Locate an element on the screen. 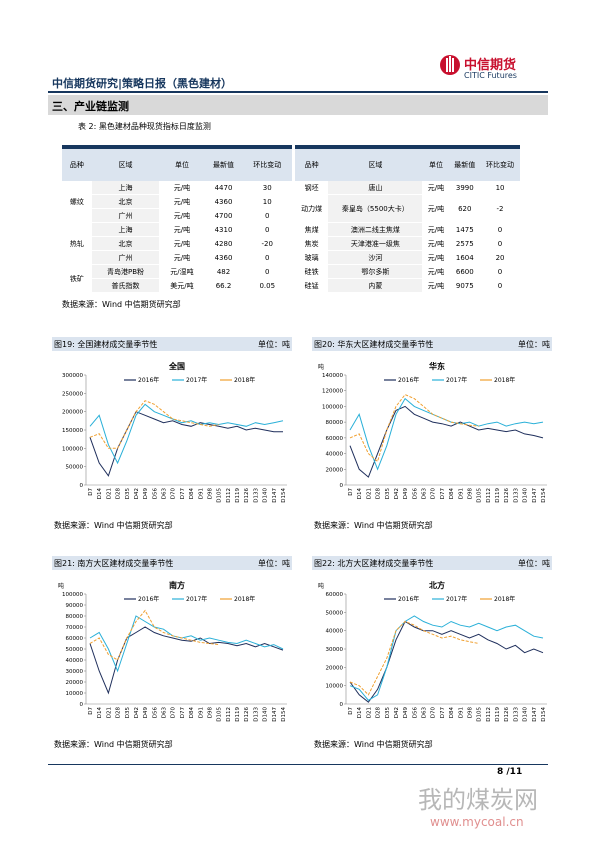 This screenshot has width=595, height=842. table-cell: 焦炭 is located at coordinates (312, 243).